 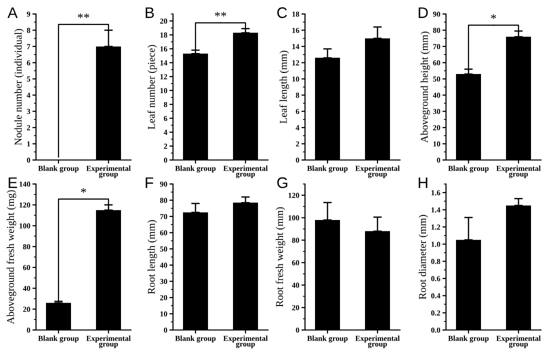 I want to click on chart-title: B, so click(x=150, y=12).